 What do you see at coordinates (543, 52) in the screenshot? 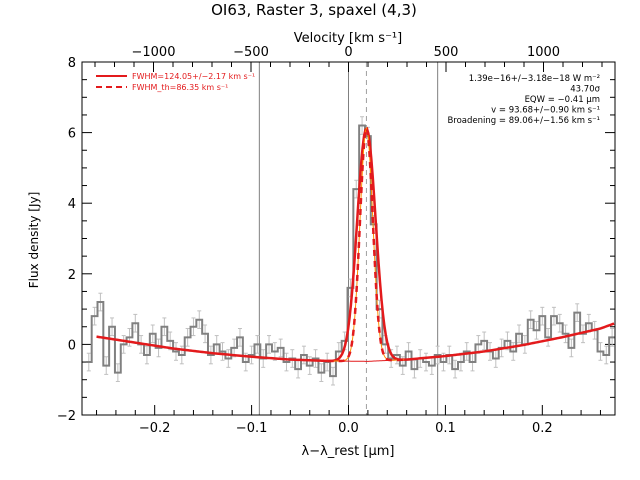
I see `top-tick-label: 1000` at bounding box center [543, 52].